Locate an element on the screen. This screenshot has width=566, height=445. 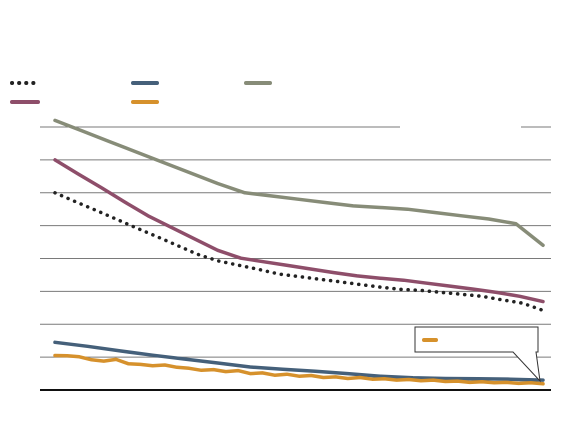
callout-box is located at coordinates (477, 354).